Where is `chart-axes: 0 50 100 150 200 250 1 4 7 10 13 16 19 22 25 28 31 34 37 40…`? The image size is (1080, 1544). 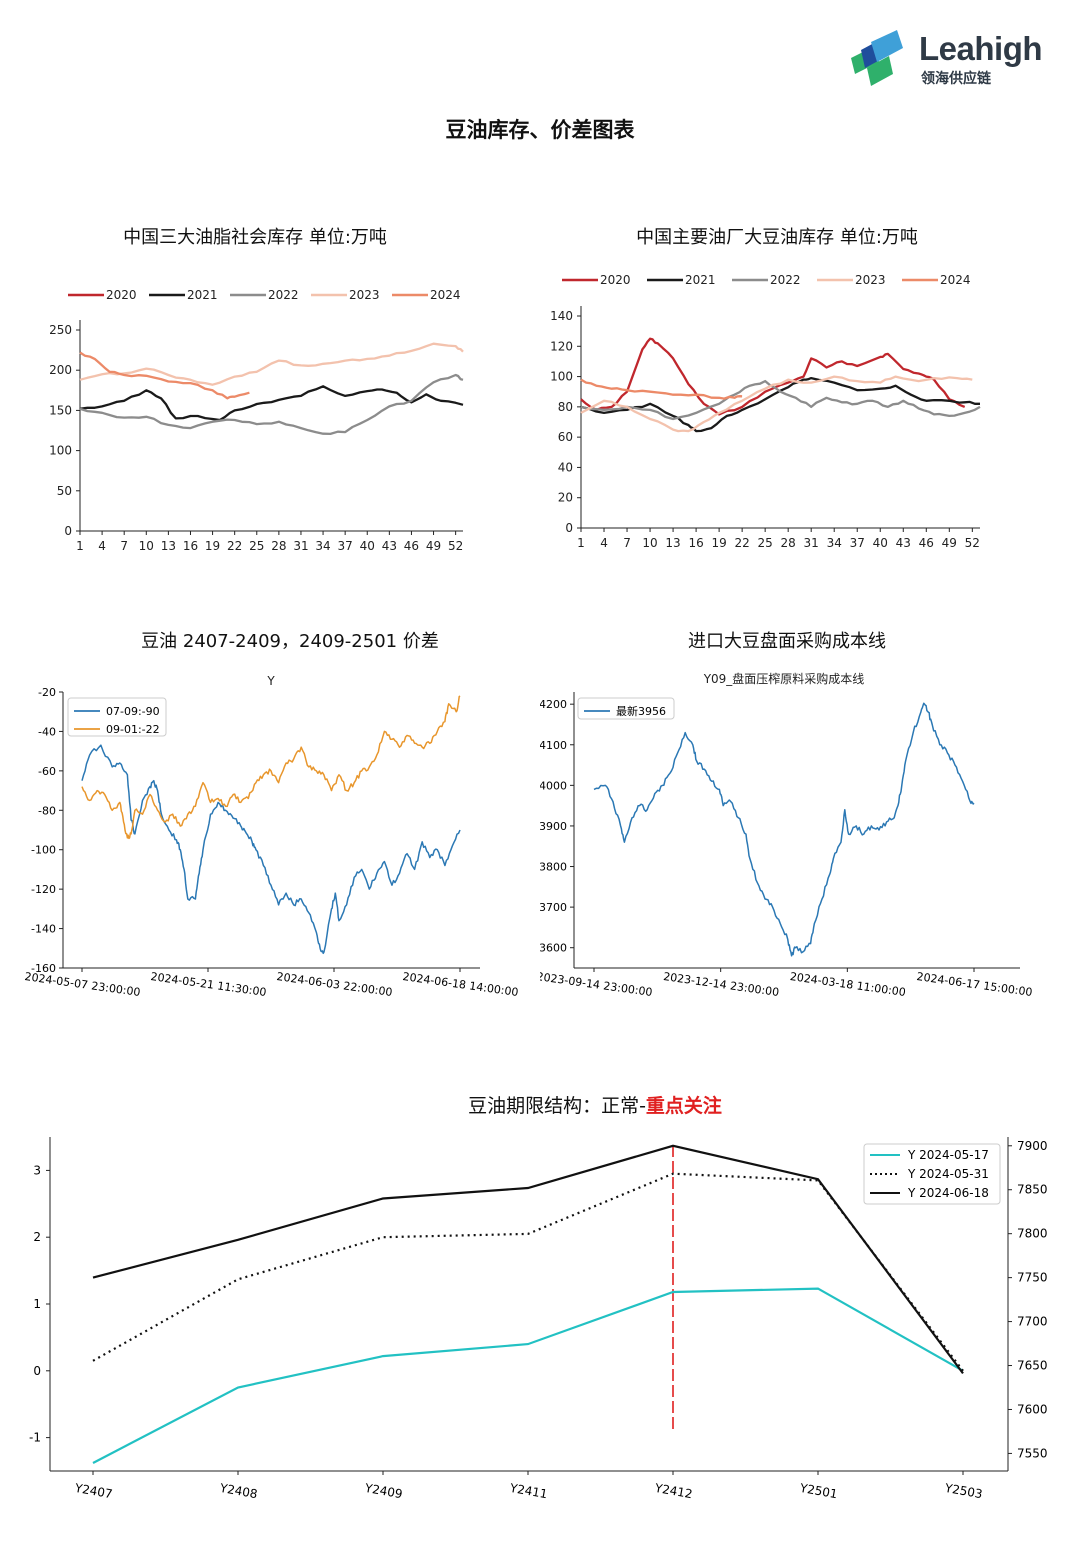 chart-axes: 0 50 100 150 200 250 1 4 7 10 13 16 19 22 25 28 31 34 37 40… is located at coordinates (256, 436).